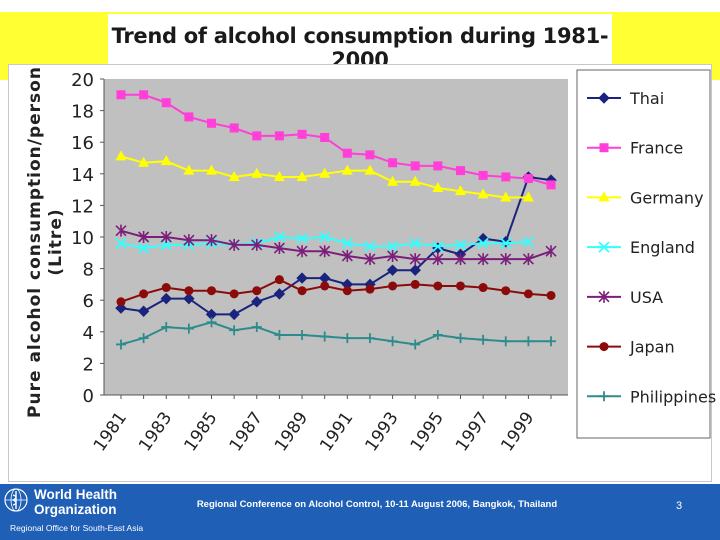 The image size is (720, 540). Describe the element at coordinates (88, 270) in the screenshot. I see `y-tick-label: 8` at that location.